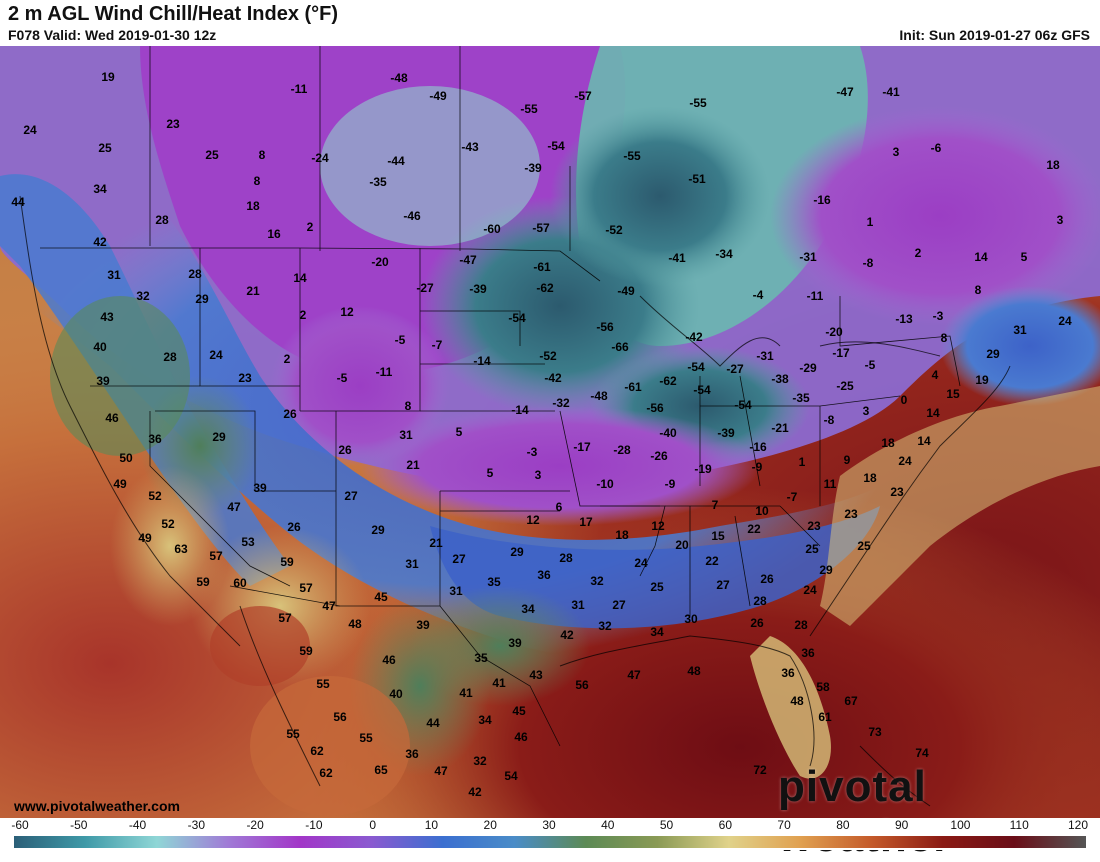 The height and width of the screenshot is (862, 1100). I want to click on value-label: 27, so click(723, 585).